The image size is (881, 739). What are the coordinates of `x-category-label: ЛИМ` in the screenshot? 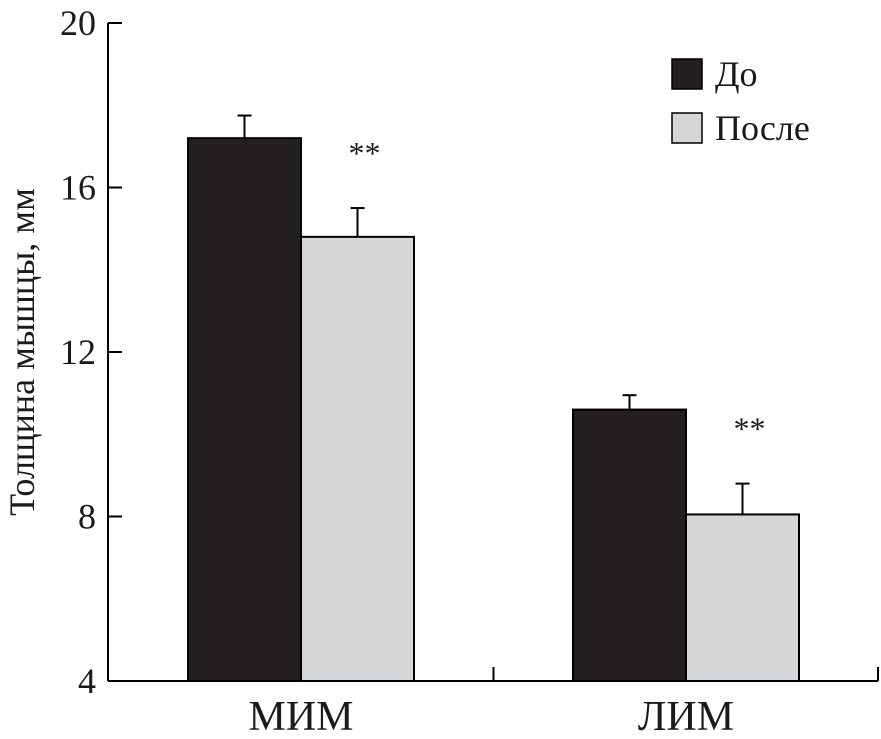 It's located at (686, 716).